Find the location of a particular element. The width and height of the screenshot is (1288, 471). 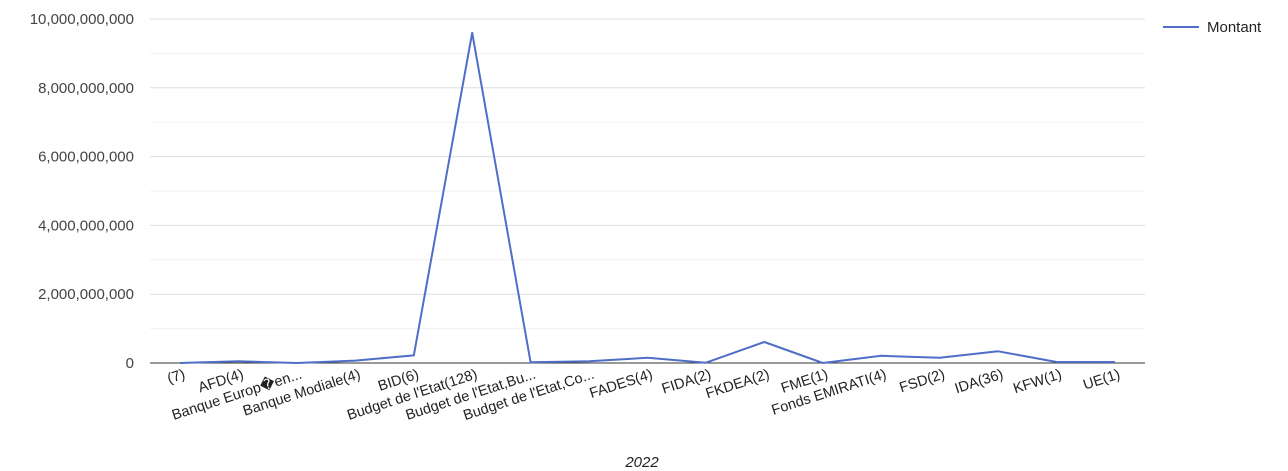

x-tick-label: FADES(4) is located at coordinates (621, 384).